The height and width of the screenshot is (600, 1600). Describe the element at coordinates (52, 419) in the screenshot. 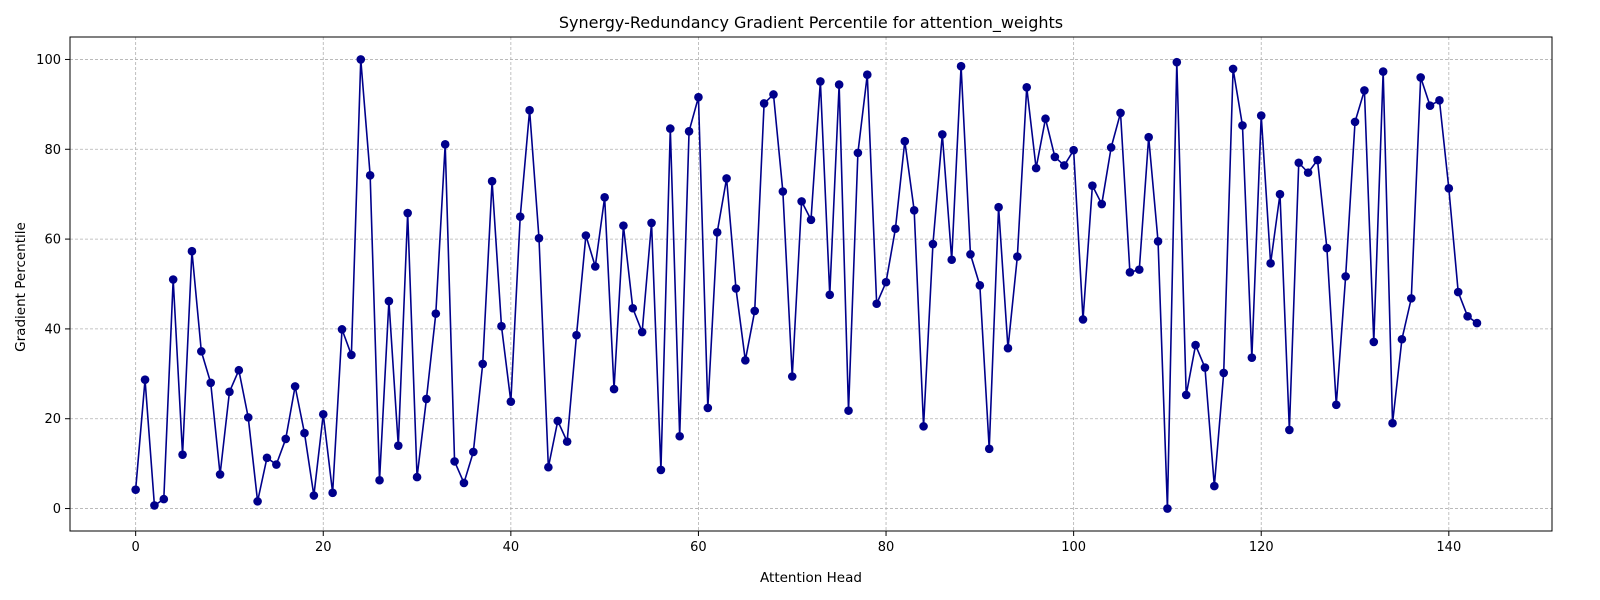

I see `y-tick-label: 20` at that location.